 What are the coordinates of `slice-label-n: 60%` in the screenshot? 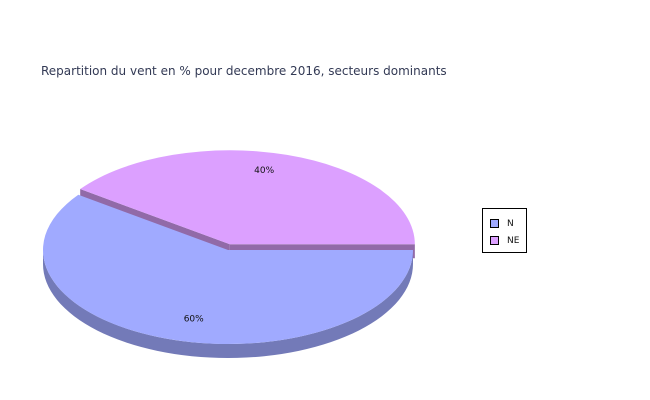 It's located at (194, 320).